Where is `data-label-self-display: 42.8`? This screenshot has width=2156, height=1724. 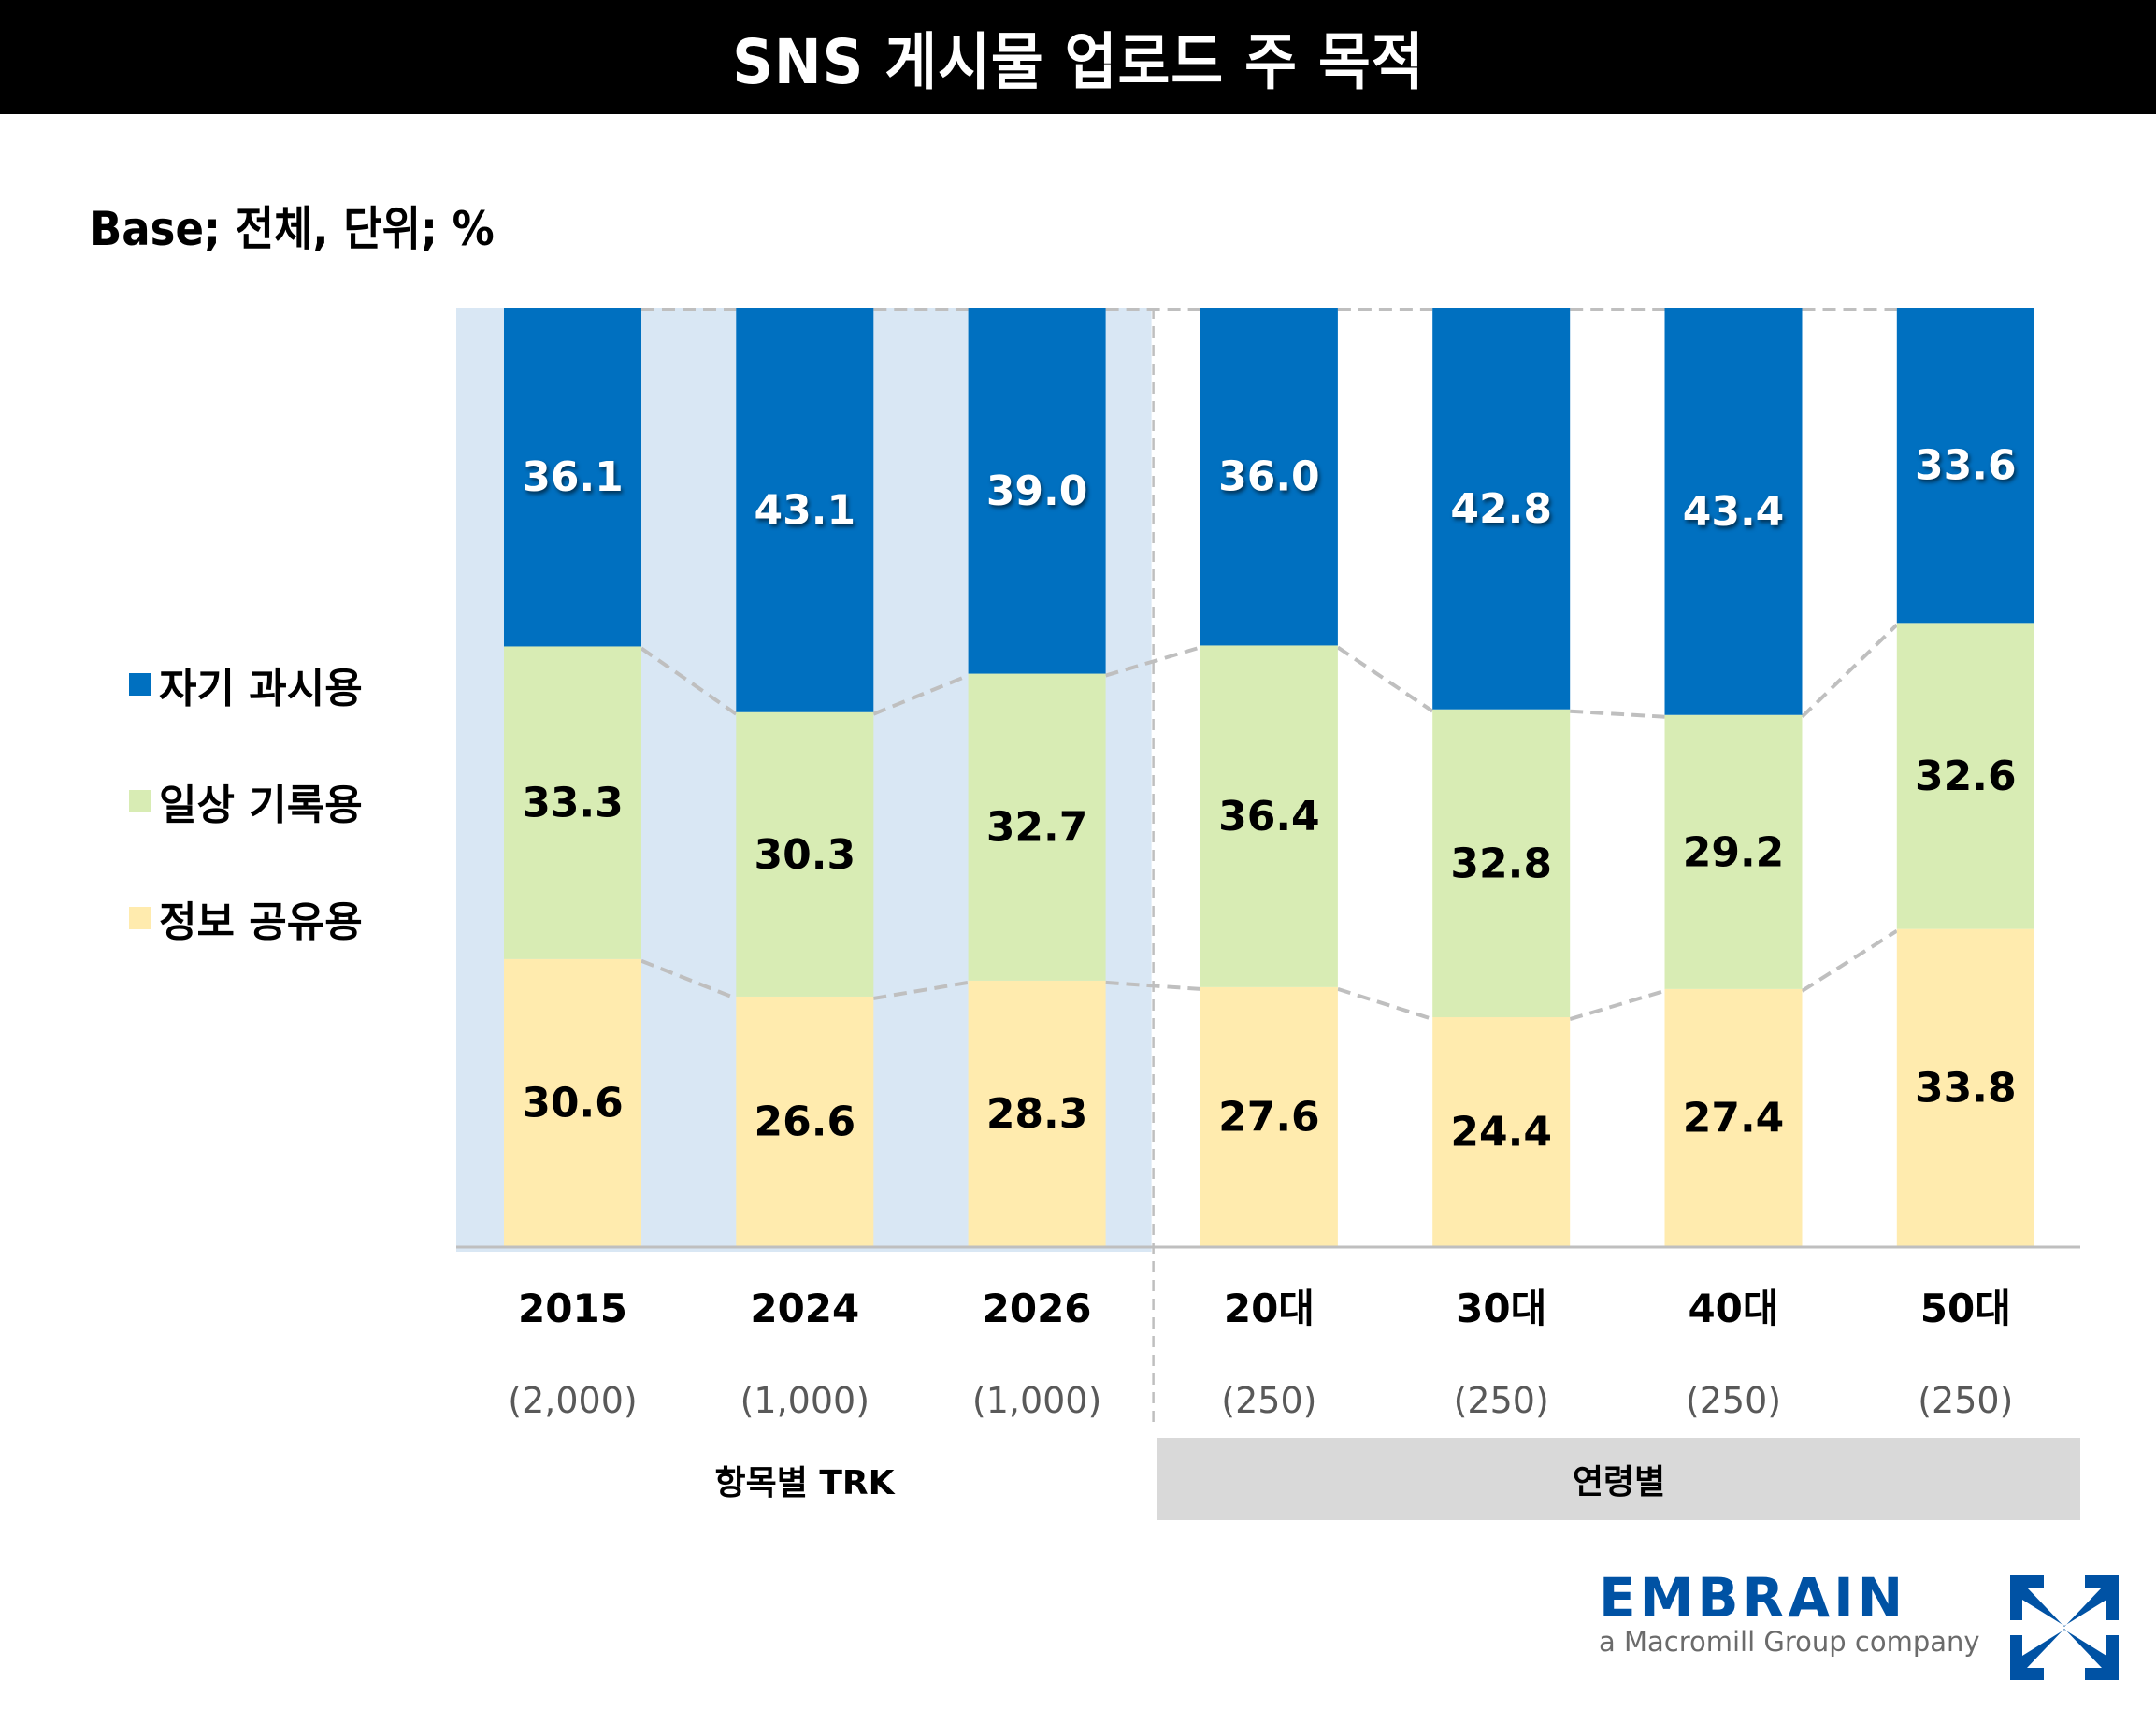 data-label-self-display: 42.8 is located at coordinates (1501, 509).